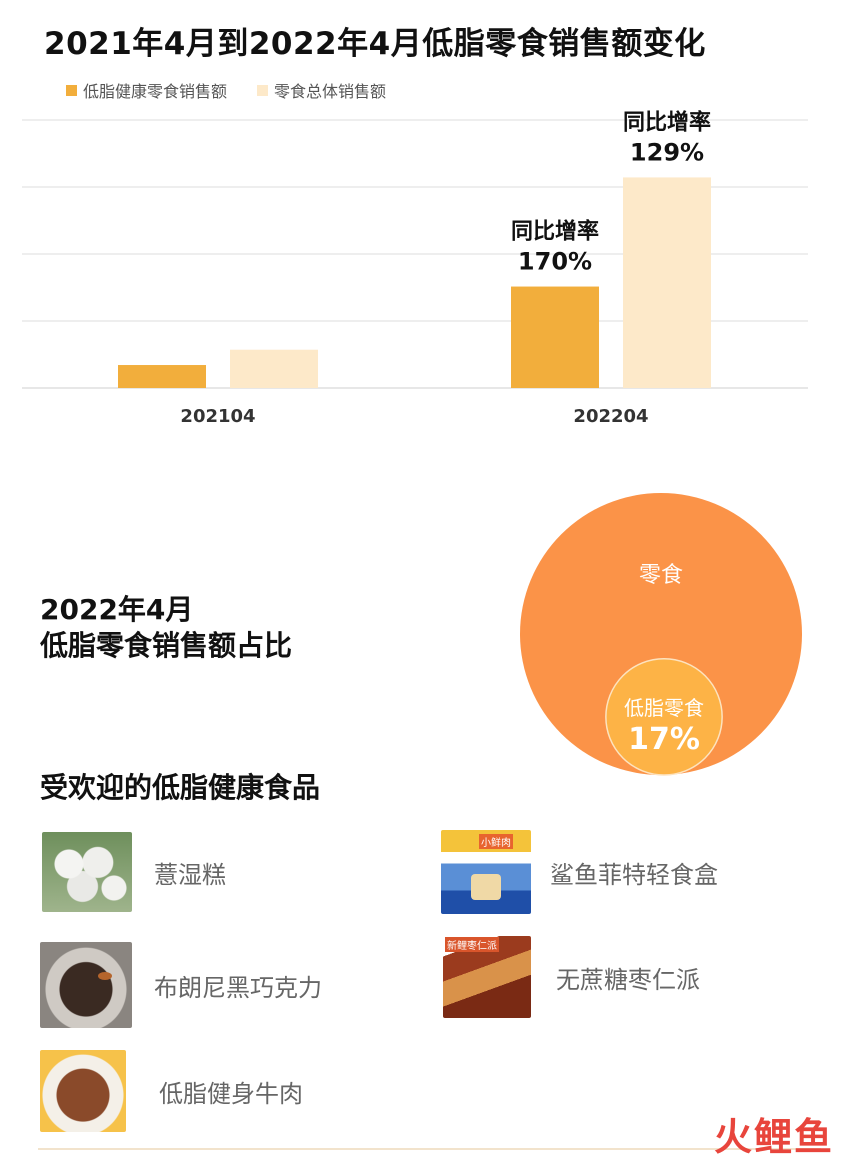  What do you see at coordinates (555, 262) in the screenshot?
I see `bar-annotation-value: 170%` at bounding box center [555, 262].